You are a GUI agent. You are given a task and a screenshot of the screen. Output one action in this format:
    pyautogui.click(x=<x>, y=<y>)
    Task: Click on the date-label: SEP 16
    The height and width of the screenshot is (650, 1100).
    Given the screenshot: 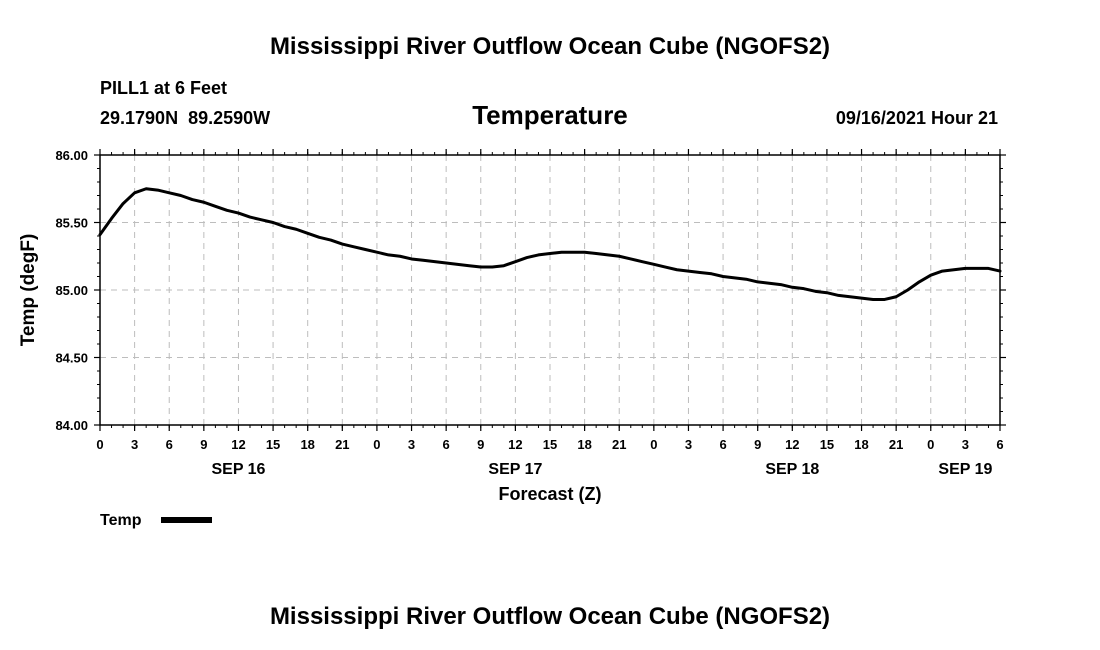 What is the action you would take?
    pyautogui.click(x=238, y=469)
    